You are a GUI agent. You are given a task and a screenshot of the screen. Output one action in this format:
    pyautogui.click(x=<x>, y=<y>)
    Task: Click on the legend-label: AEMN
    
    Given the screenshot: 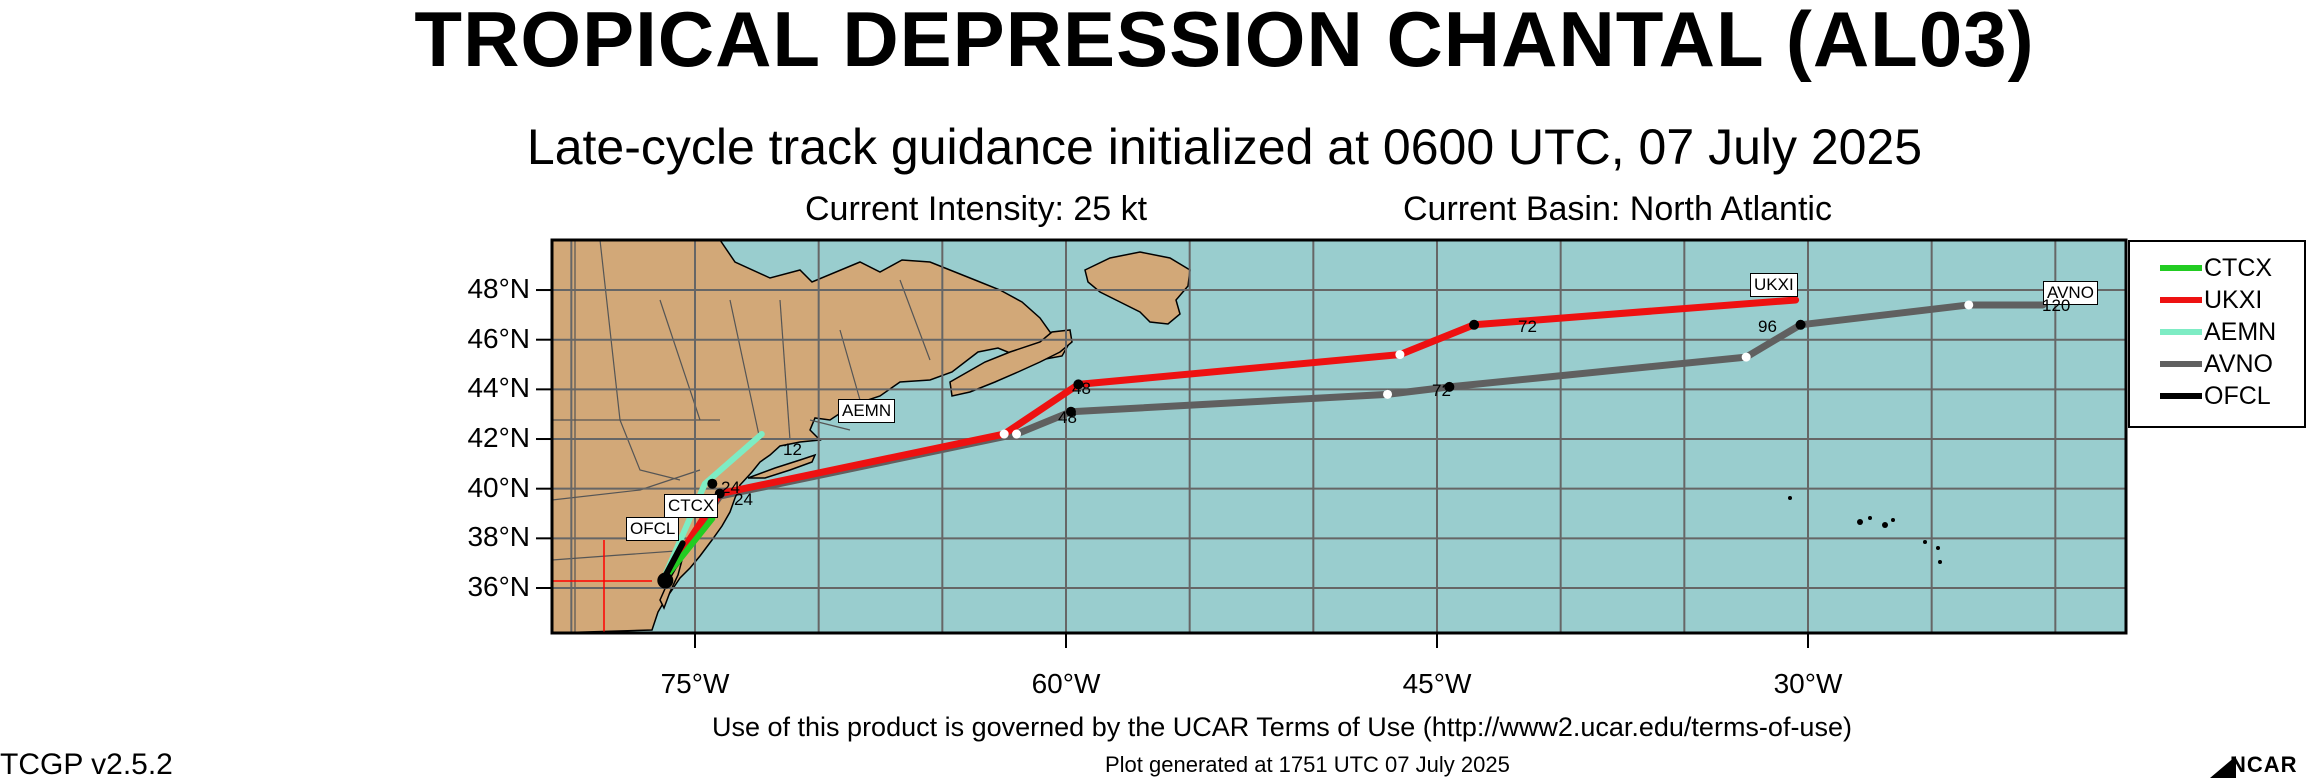 What is the action you would take?
    pyautogui.click(x=2240, y=331)
    